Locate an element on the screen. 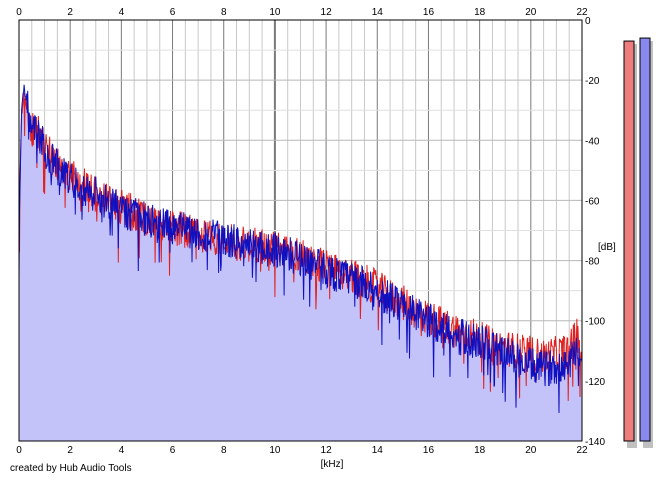 This screenshot has height=481, width=664. x-tick-label-bottom: 12 is located at coordinates (327, 450).